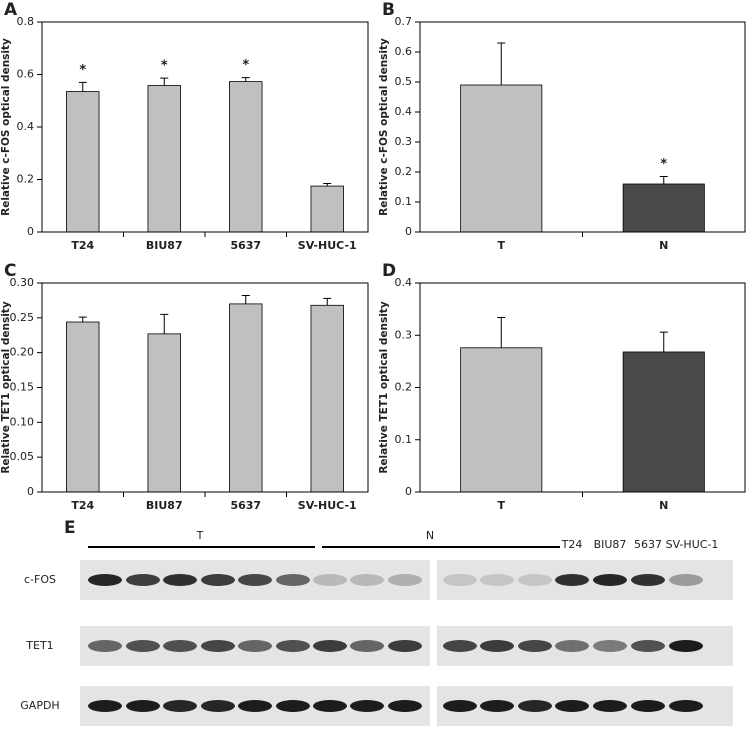 Image resolution: width=755 pixels, height=750 pixels. I want to click on panel-label: E, so click(70, 528).